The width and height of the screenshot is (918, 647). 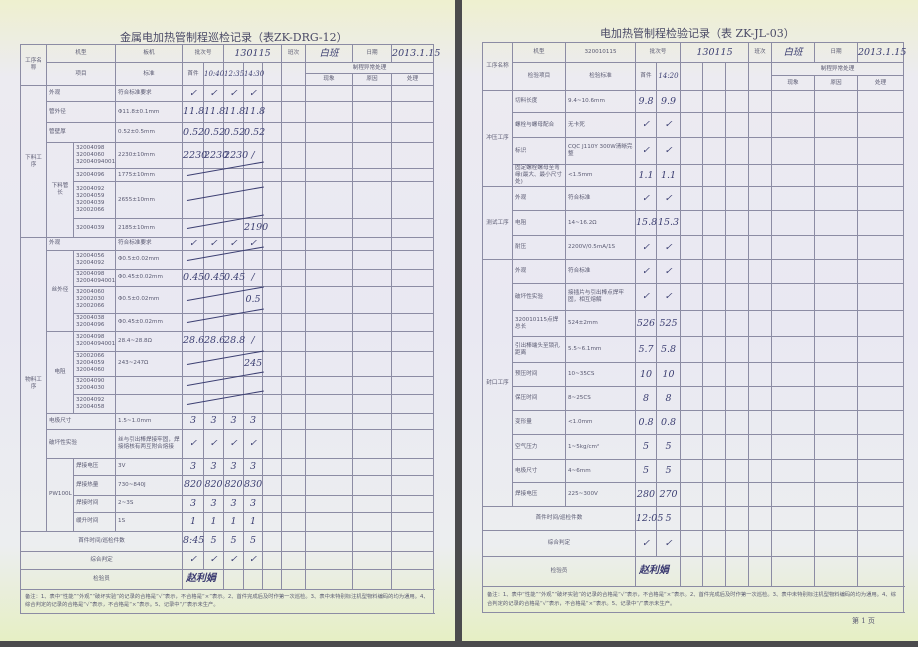 What do you see at coordinates (539, 323) in the screenshot?
I see `inspection-item: 320010115点焊总长` at bounding box center [539, 323].